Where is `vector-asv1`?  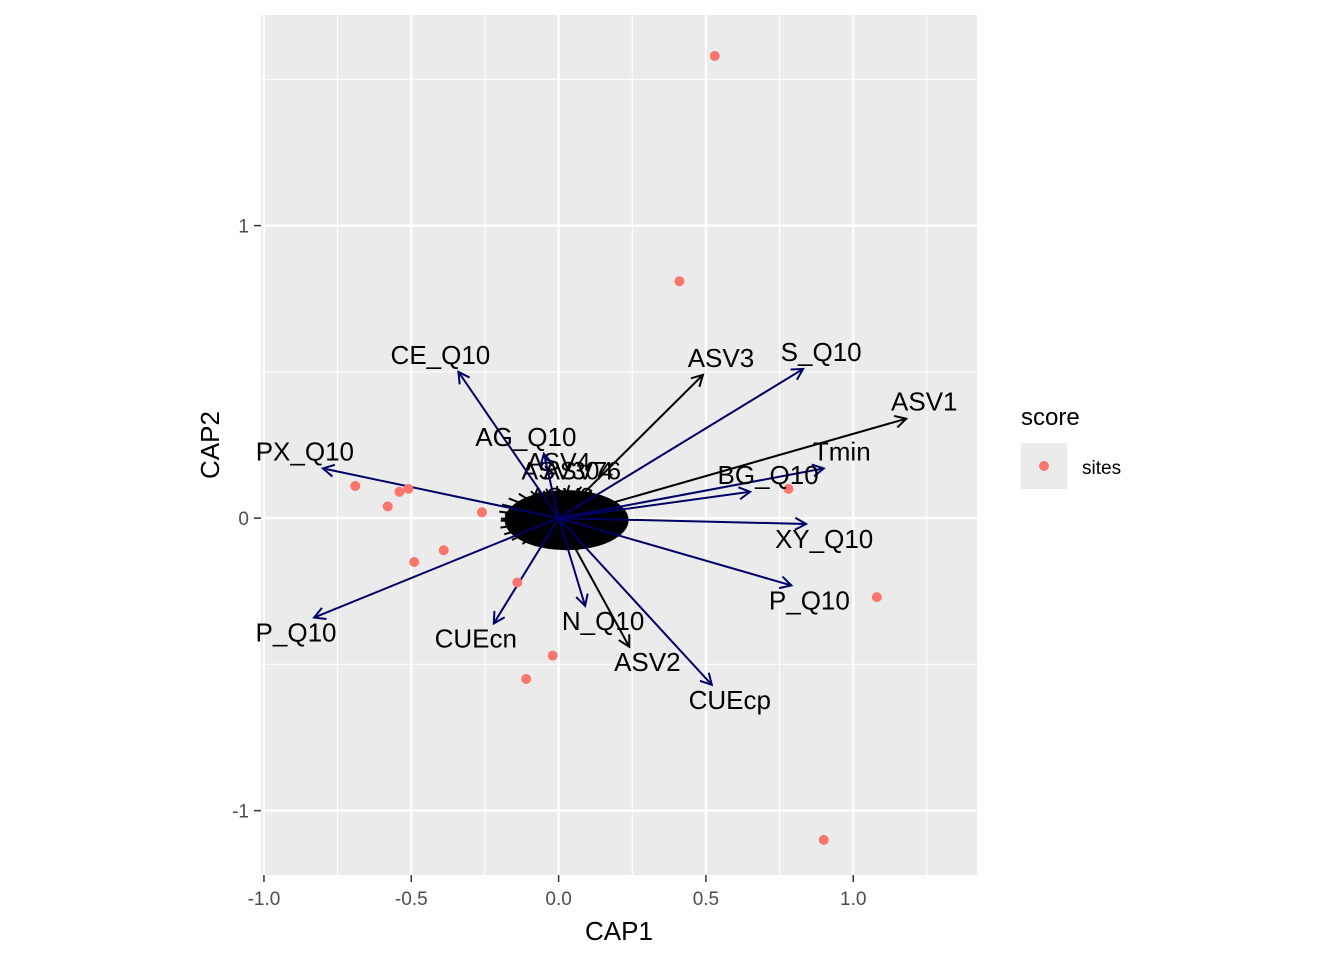 vector-asv1 is located at coordinates (732, 469).